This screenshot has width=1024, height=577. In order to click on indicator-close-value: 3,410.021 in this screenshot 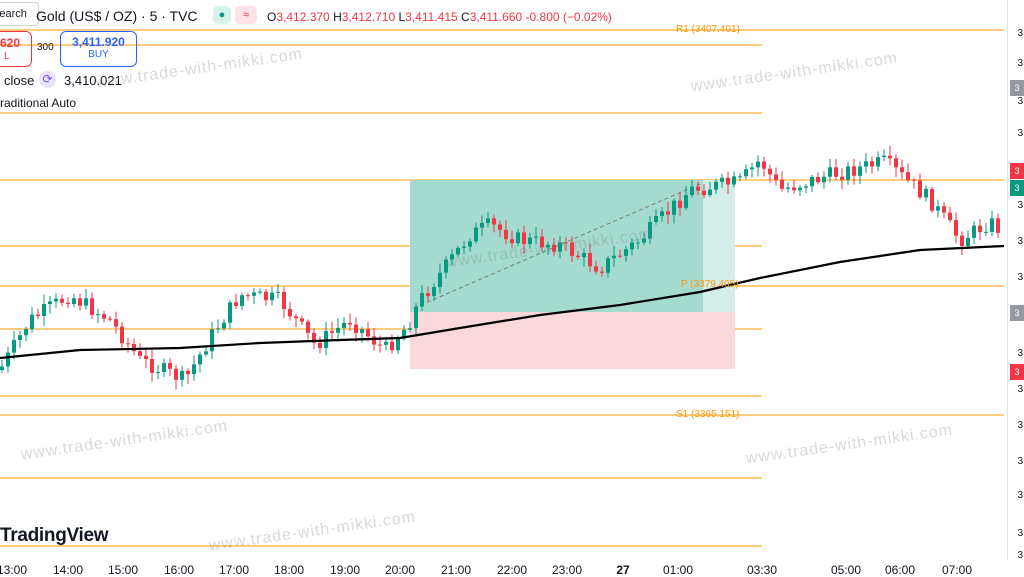, I will do `click(93, 80)`.